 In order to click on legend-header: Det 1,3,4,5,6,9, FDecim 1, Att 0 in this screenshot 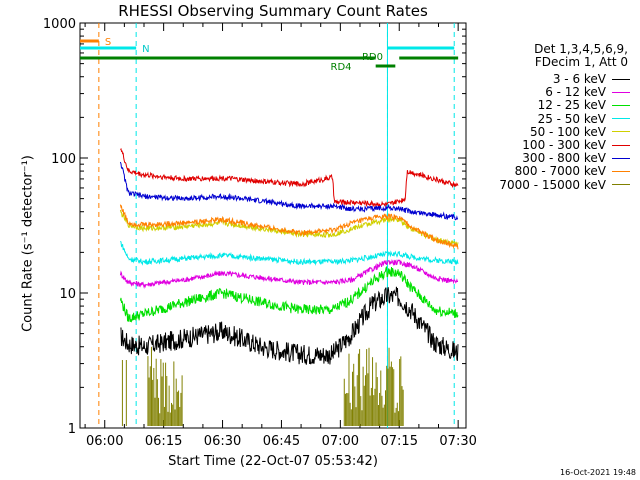, I will do `click(581, 56)`.